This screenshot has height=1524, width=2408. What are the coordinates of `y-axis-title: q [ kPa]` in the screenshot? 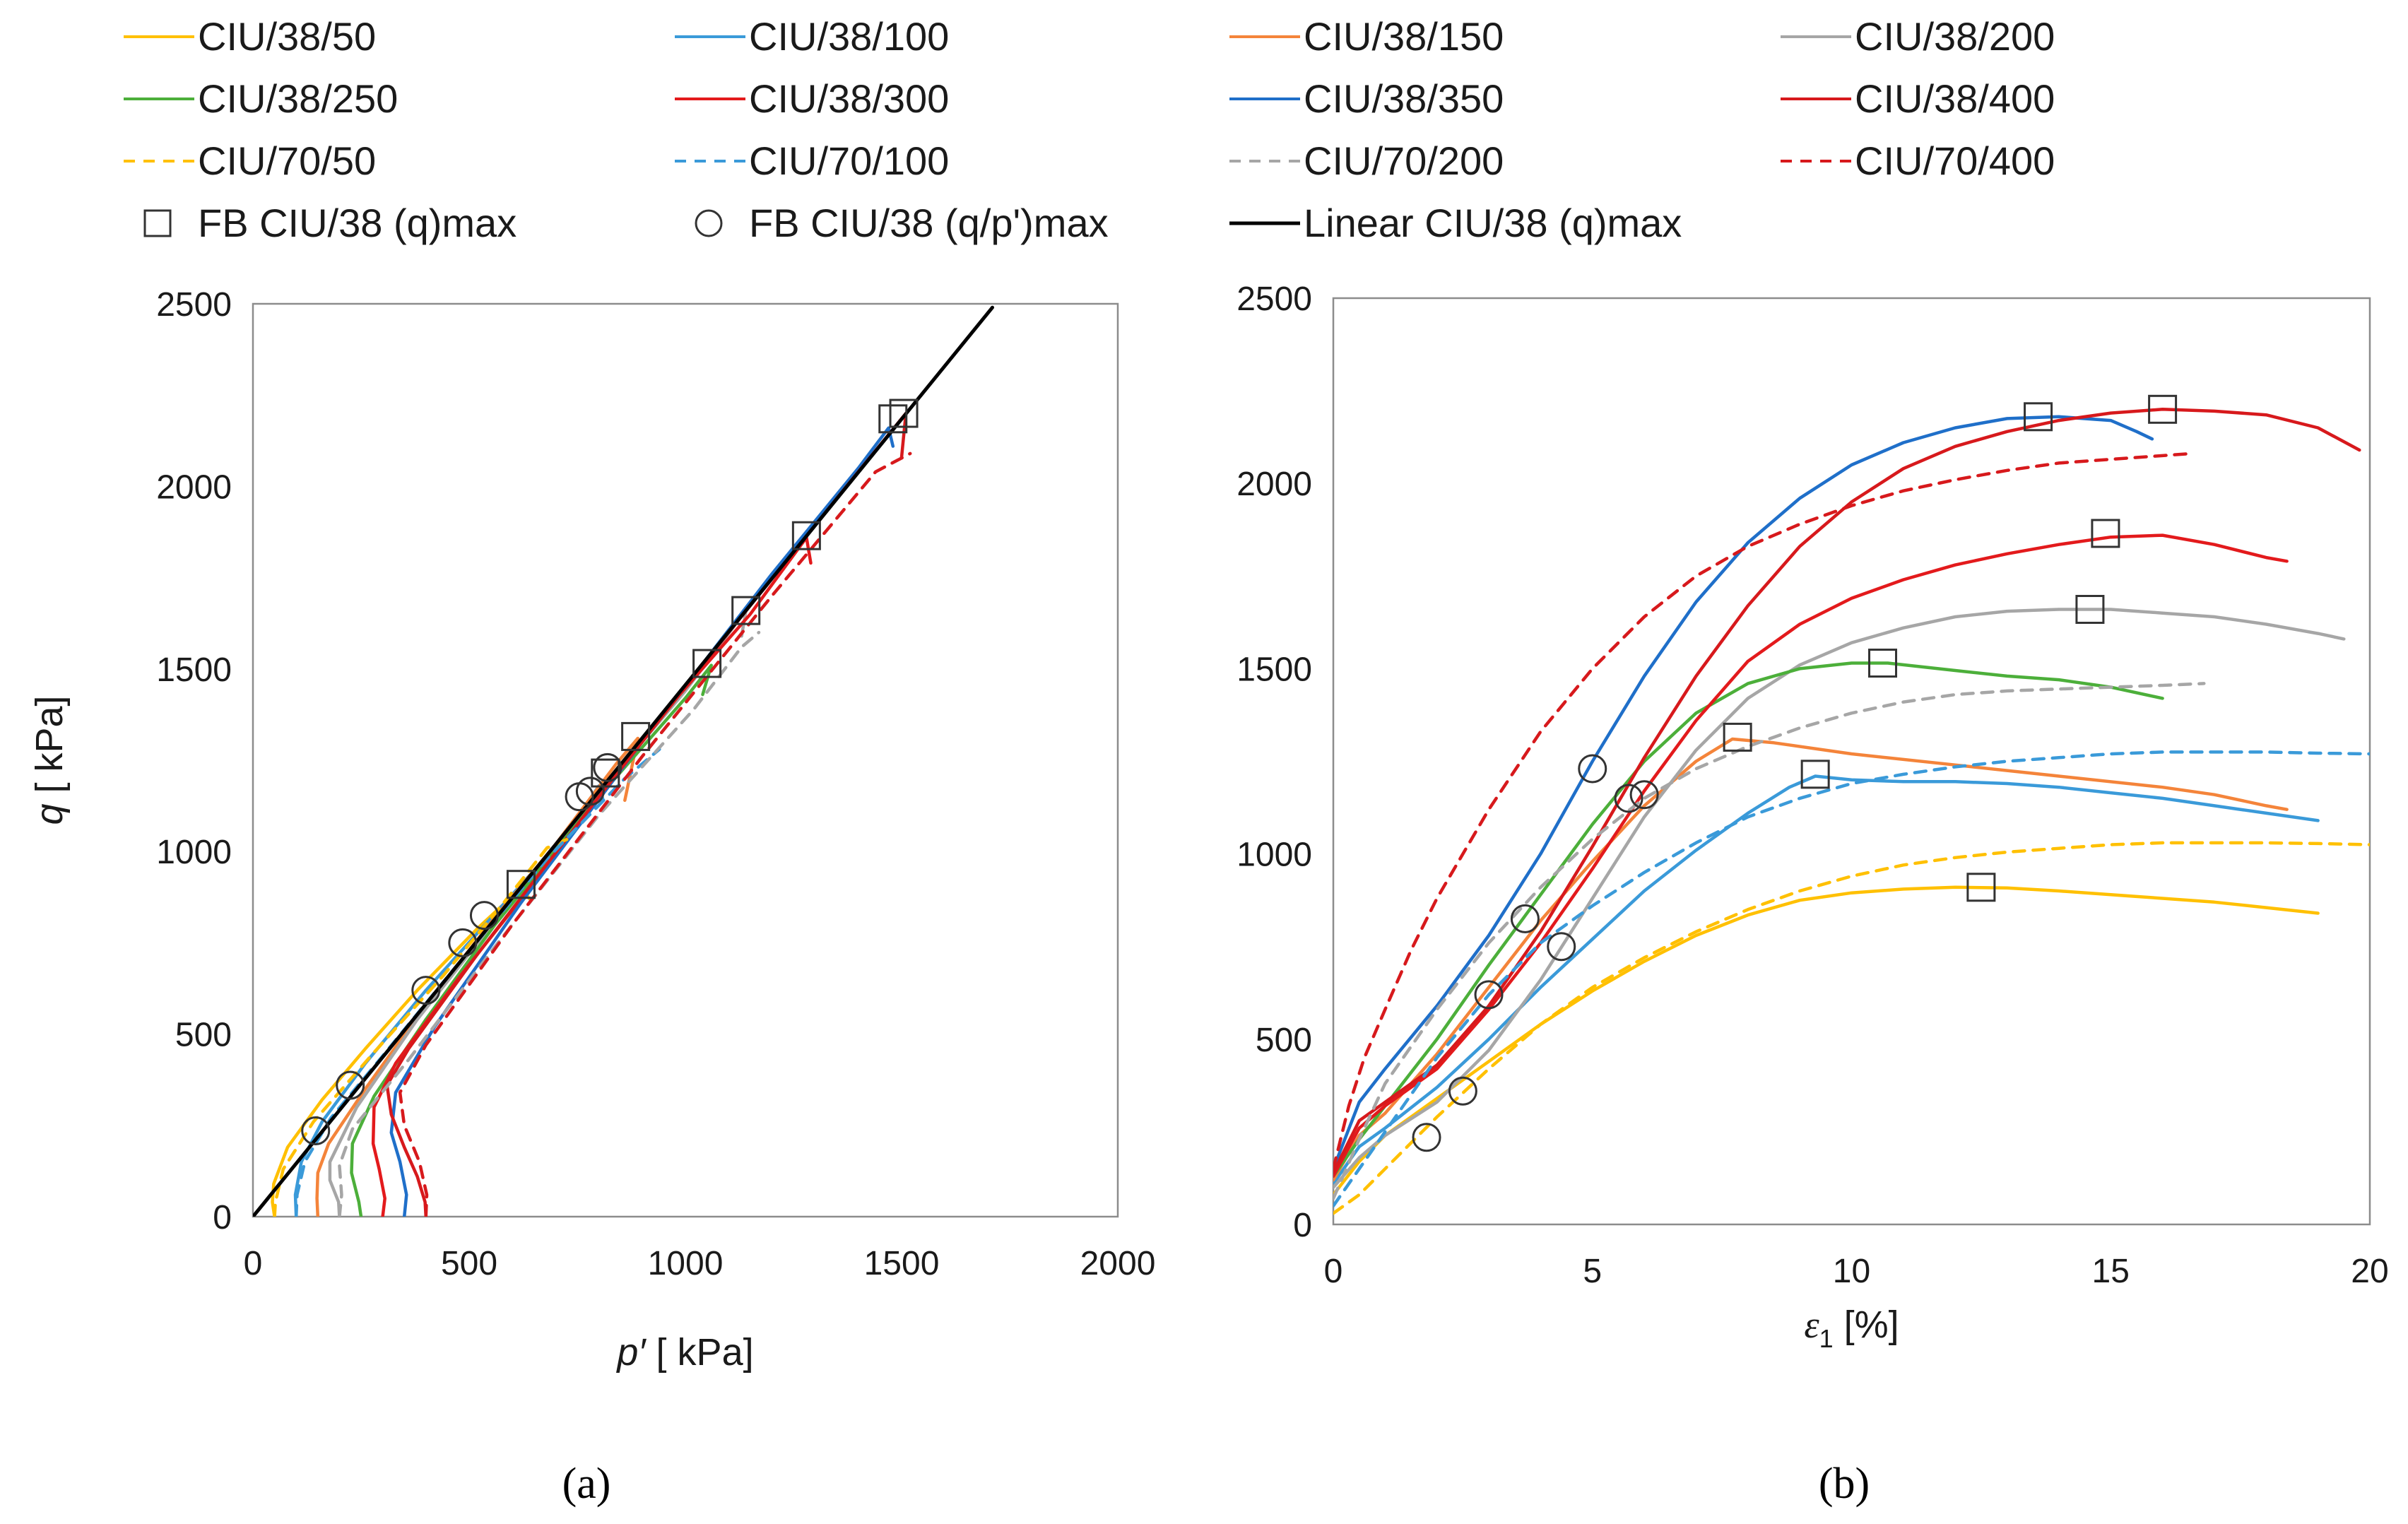 It's located at (49, 760).